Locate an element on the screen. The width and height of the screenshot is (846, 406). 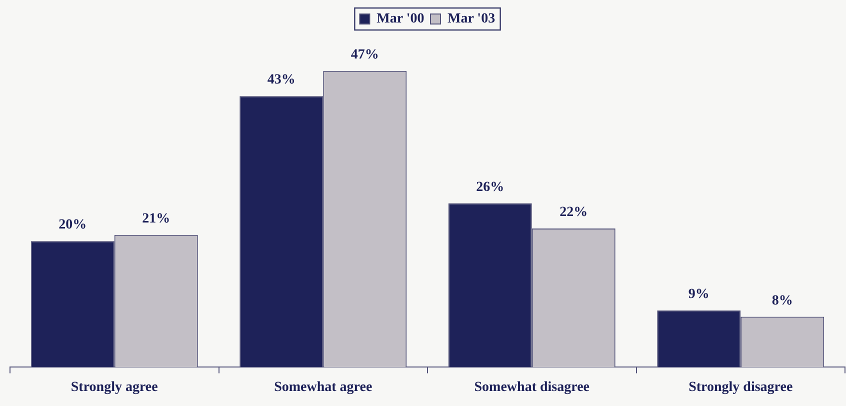
data-label: 8% is located at coordinates (782, 300).